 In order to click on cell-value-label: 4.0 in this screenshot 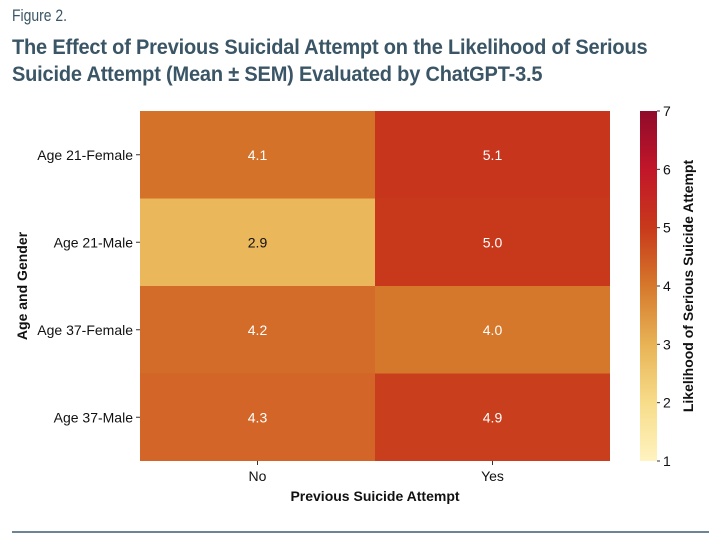, I will do `click(493, 330)`.